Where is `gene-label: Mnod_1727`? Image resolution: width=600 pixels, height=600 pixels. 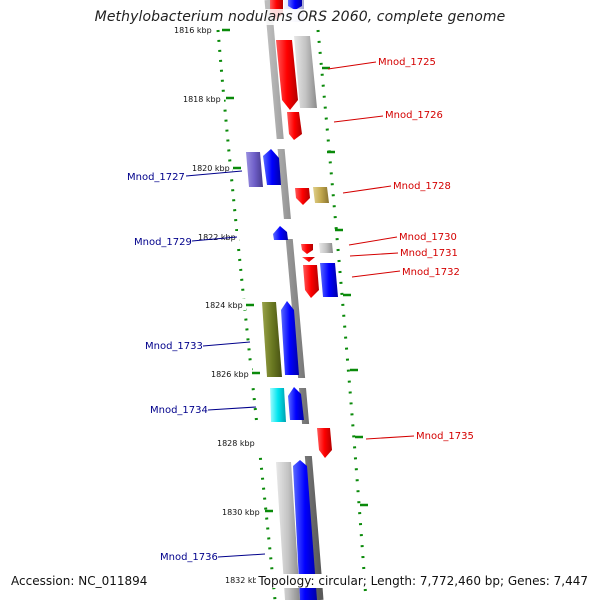
gene-label: Mnod_1727 is located at coordinates (156, 177).